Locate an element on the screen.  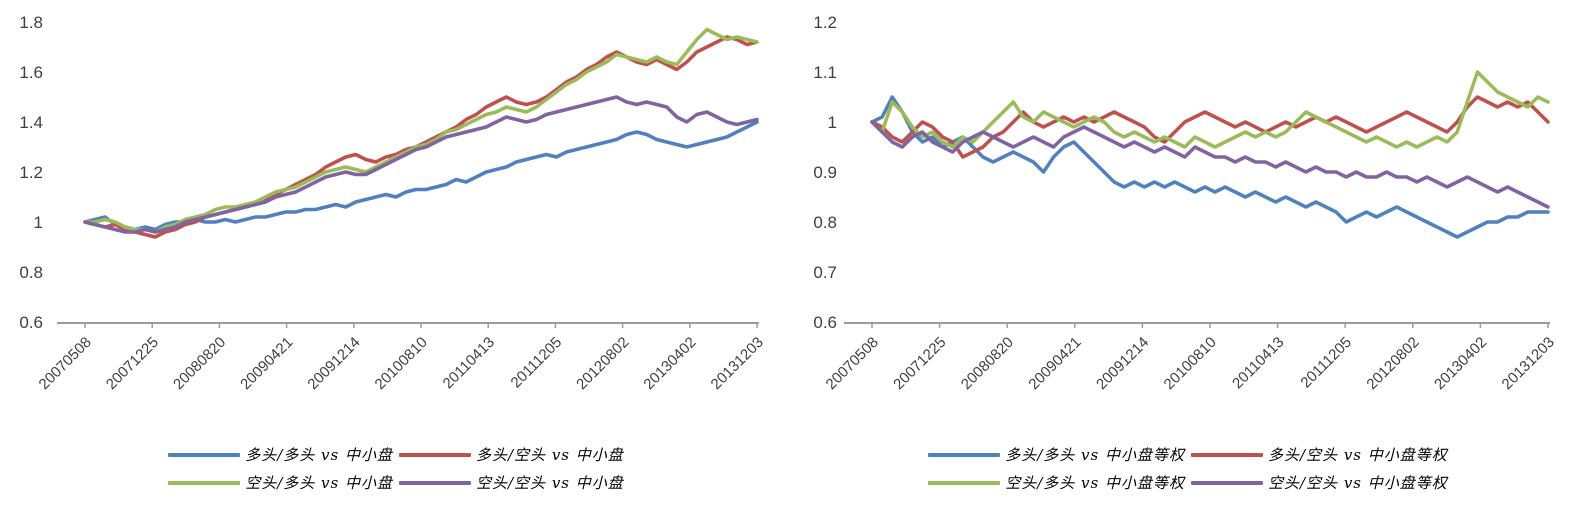
legend-item: 空头/空头 vs 中小盘等权 is located at coordinates (1319, 482).